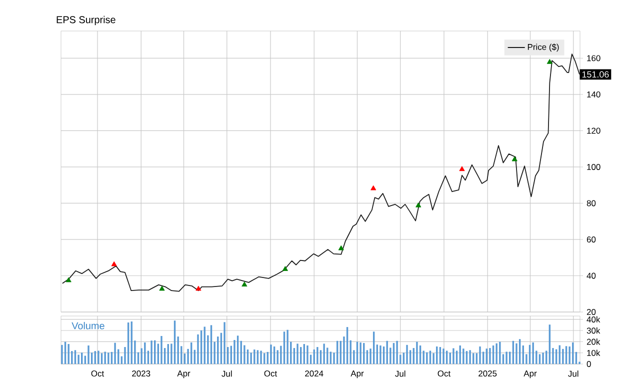 Image resolution: width=640 pixels, height=382 pixels. Describe the element at coordinates (593, 58) in the screenshot. I see `y-tick-label: 160` at that location.